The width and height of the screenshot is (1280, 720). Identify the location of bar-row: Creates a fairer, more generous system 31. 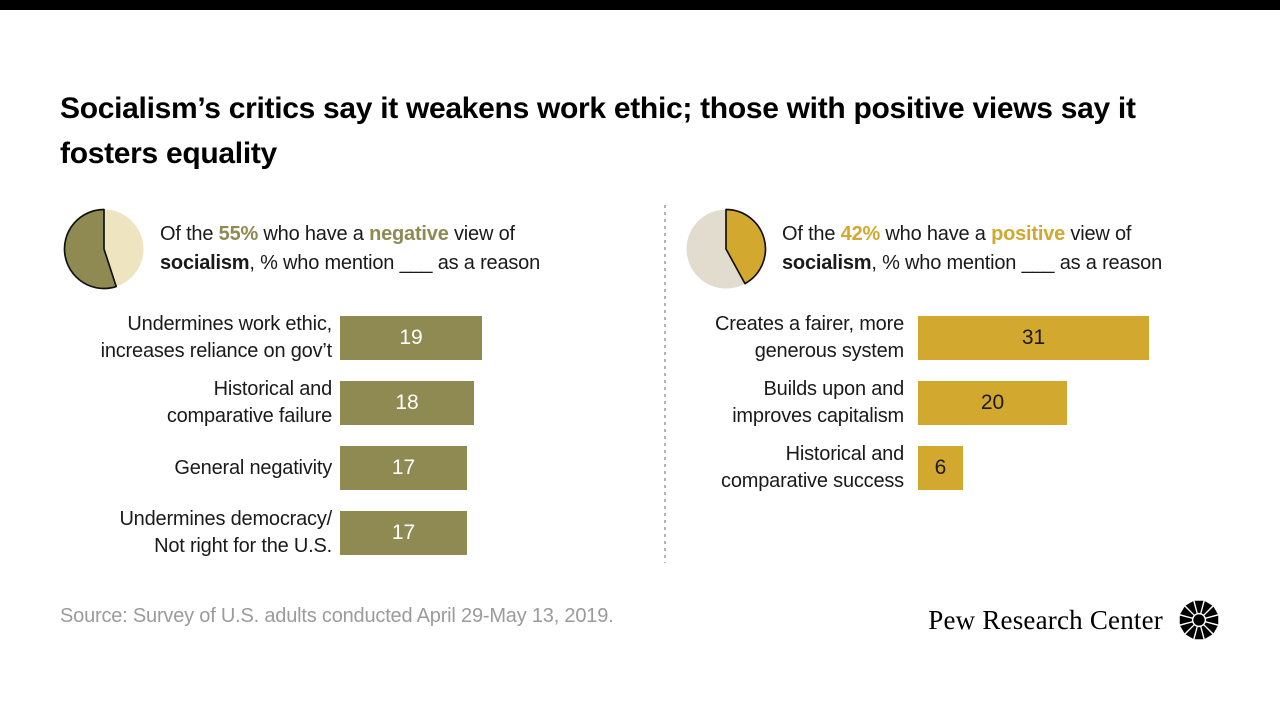
(915, 337).